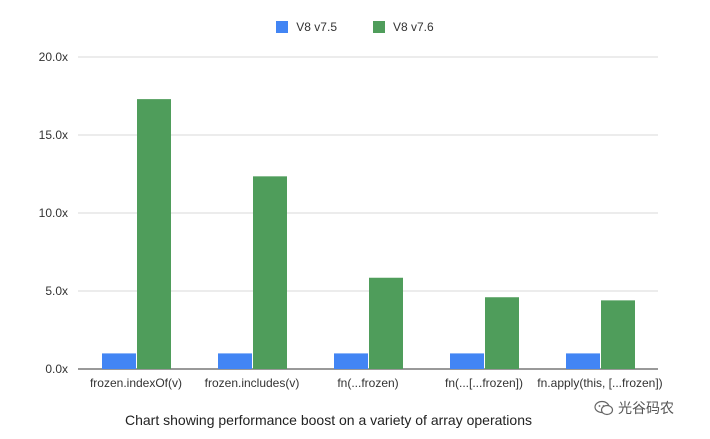  I want to click on x-tick-label: frozen.includes(v), so click(252, 383).